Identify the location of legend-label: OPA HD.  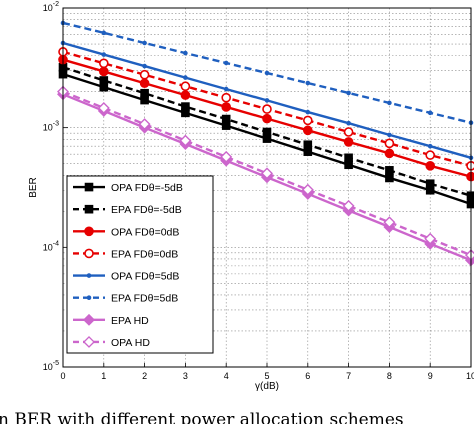
(130, 343).